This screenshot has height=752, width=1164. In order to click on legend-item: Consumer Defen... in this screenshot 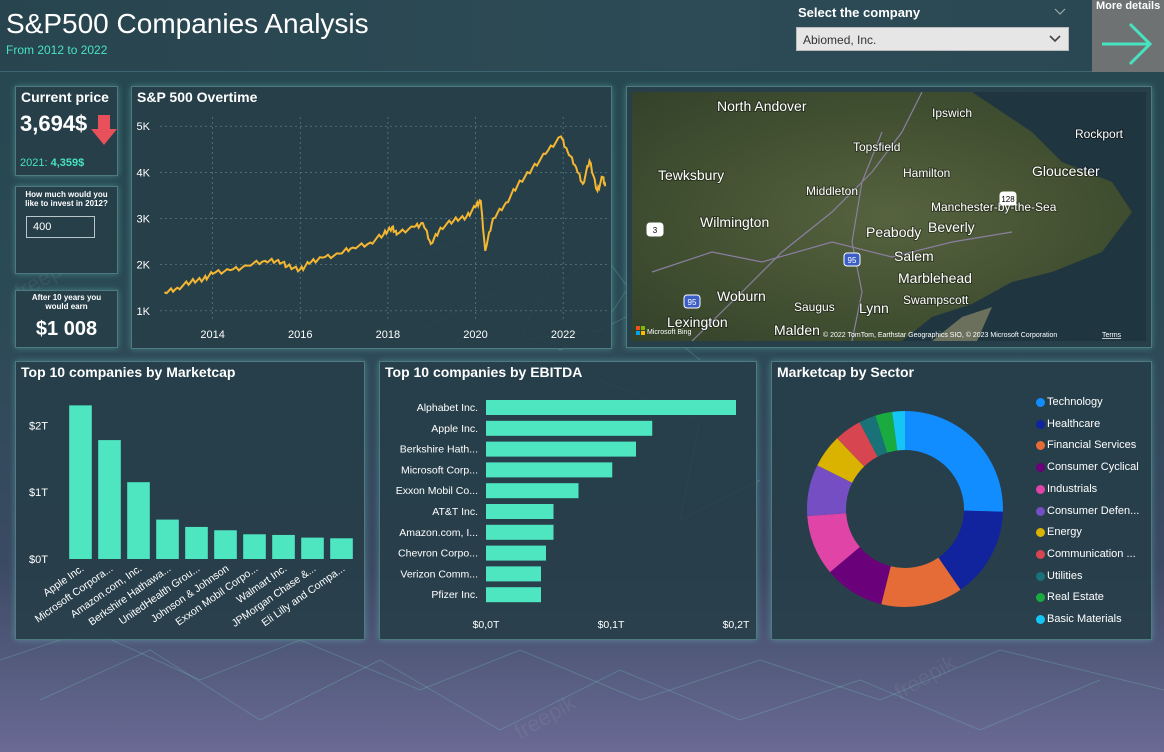, I will do `click(1093, 510)`.